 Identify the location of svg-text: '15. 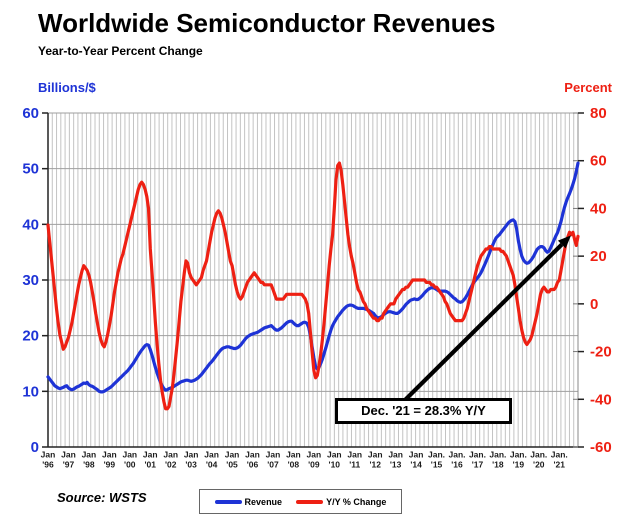
(437, 465).